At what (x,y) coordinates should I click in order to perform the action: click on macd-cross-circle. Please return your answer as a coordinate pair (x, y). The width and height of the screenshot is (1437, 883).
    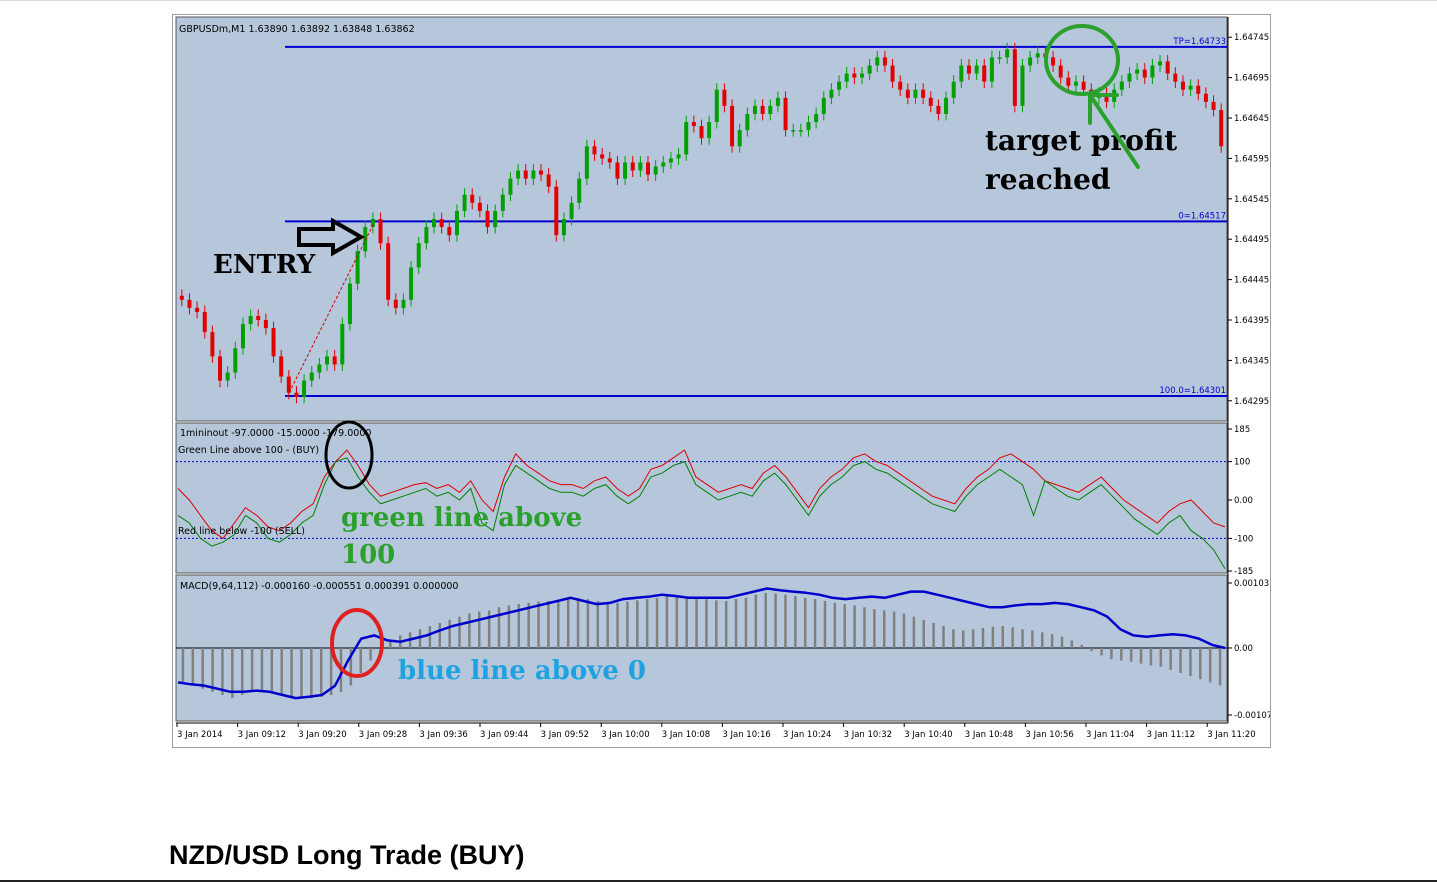
    Looking at the image, I should click on (357, 643).